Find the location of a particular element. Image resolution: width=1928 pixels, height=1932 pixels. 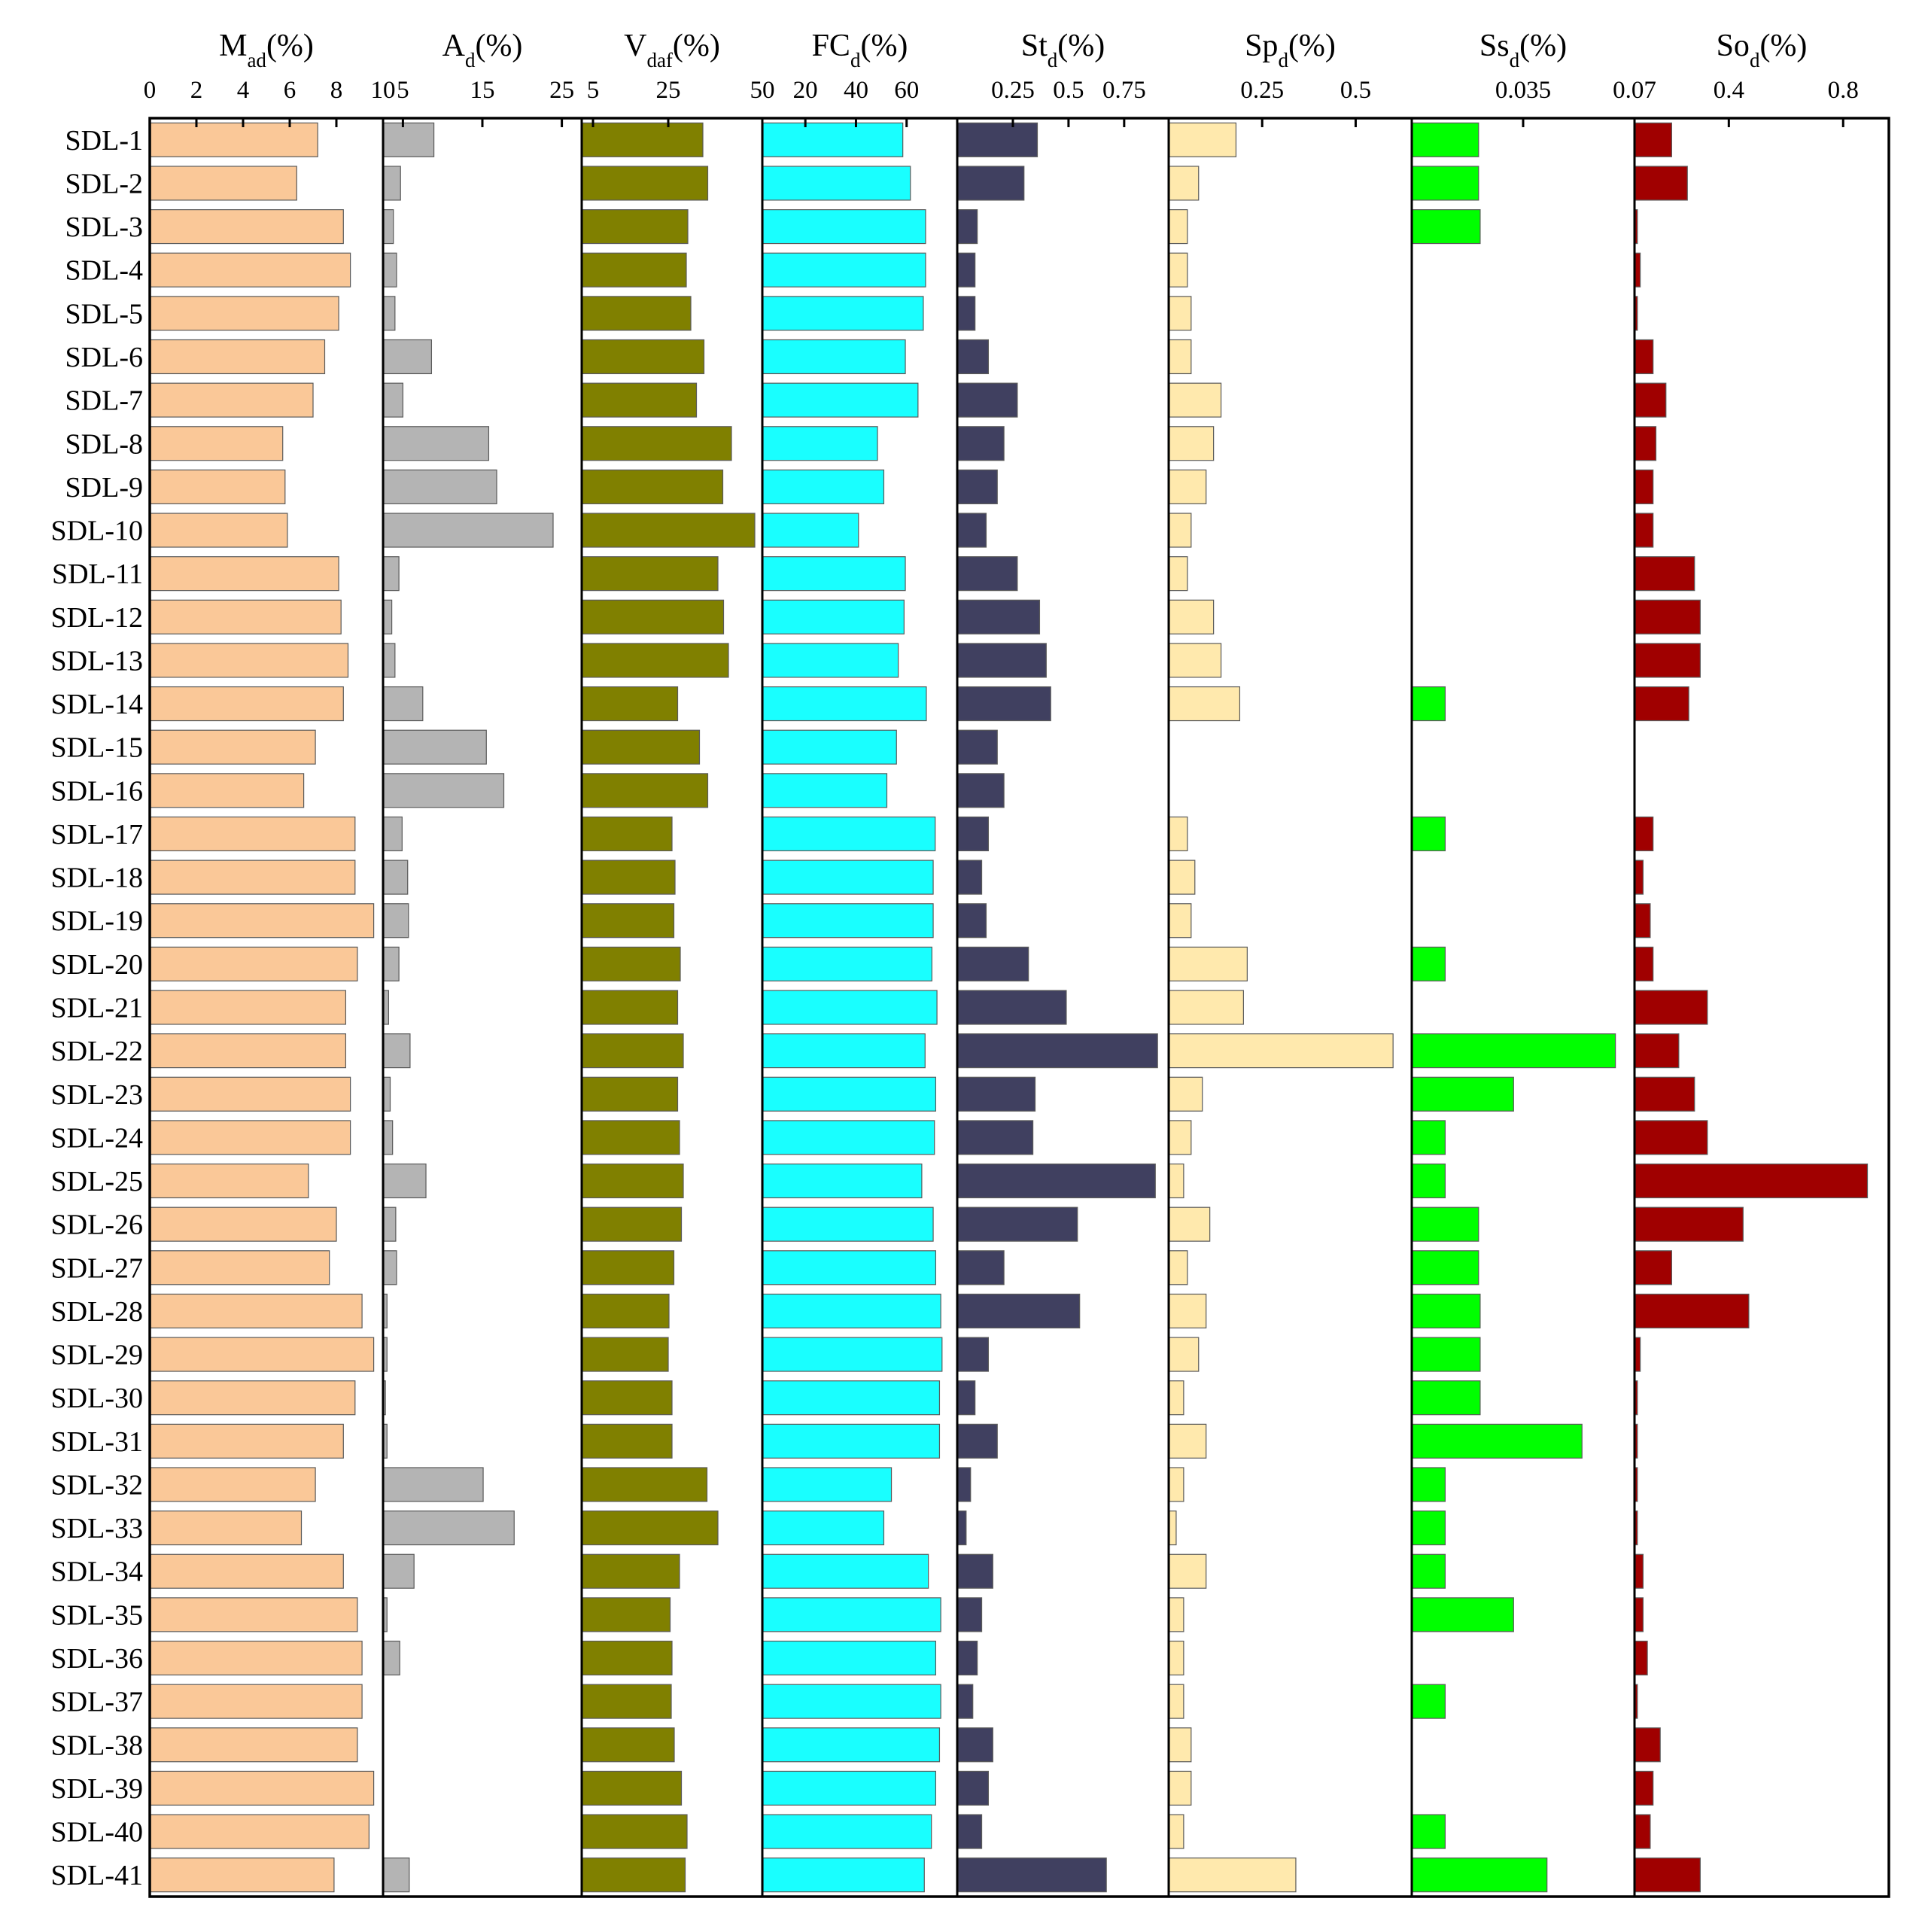

panel-title-ssd: Ssd(%) is located at coordinates (1523, 50).